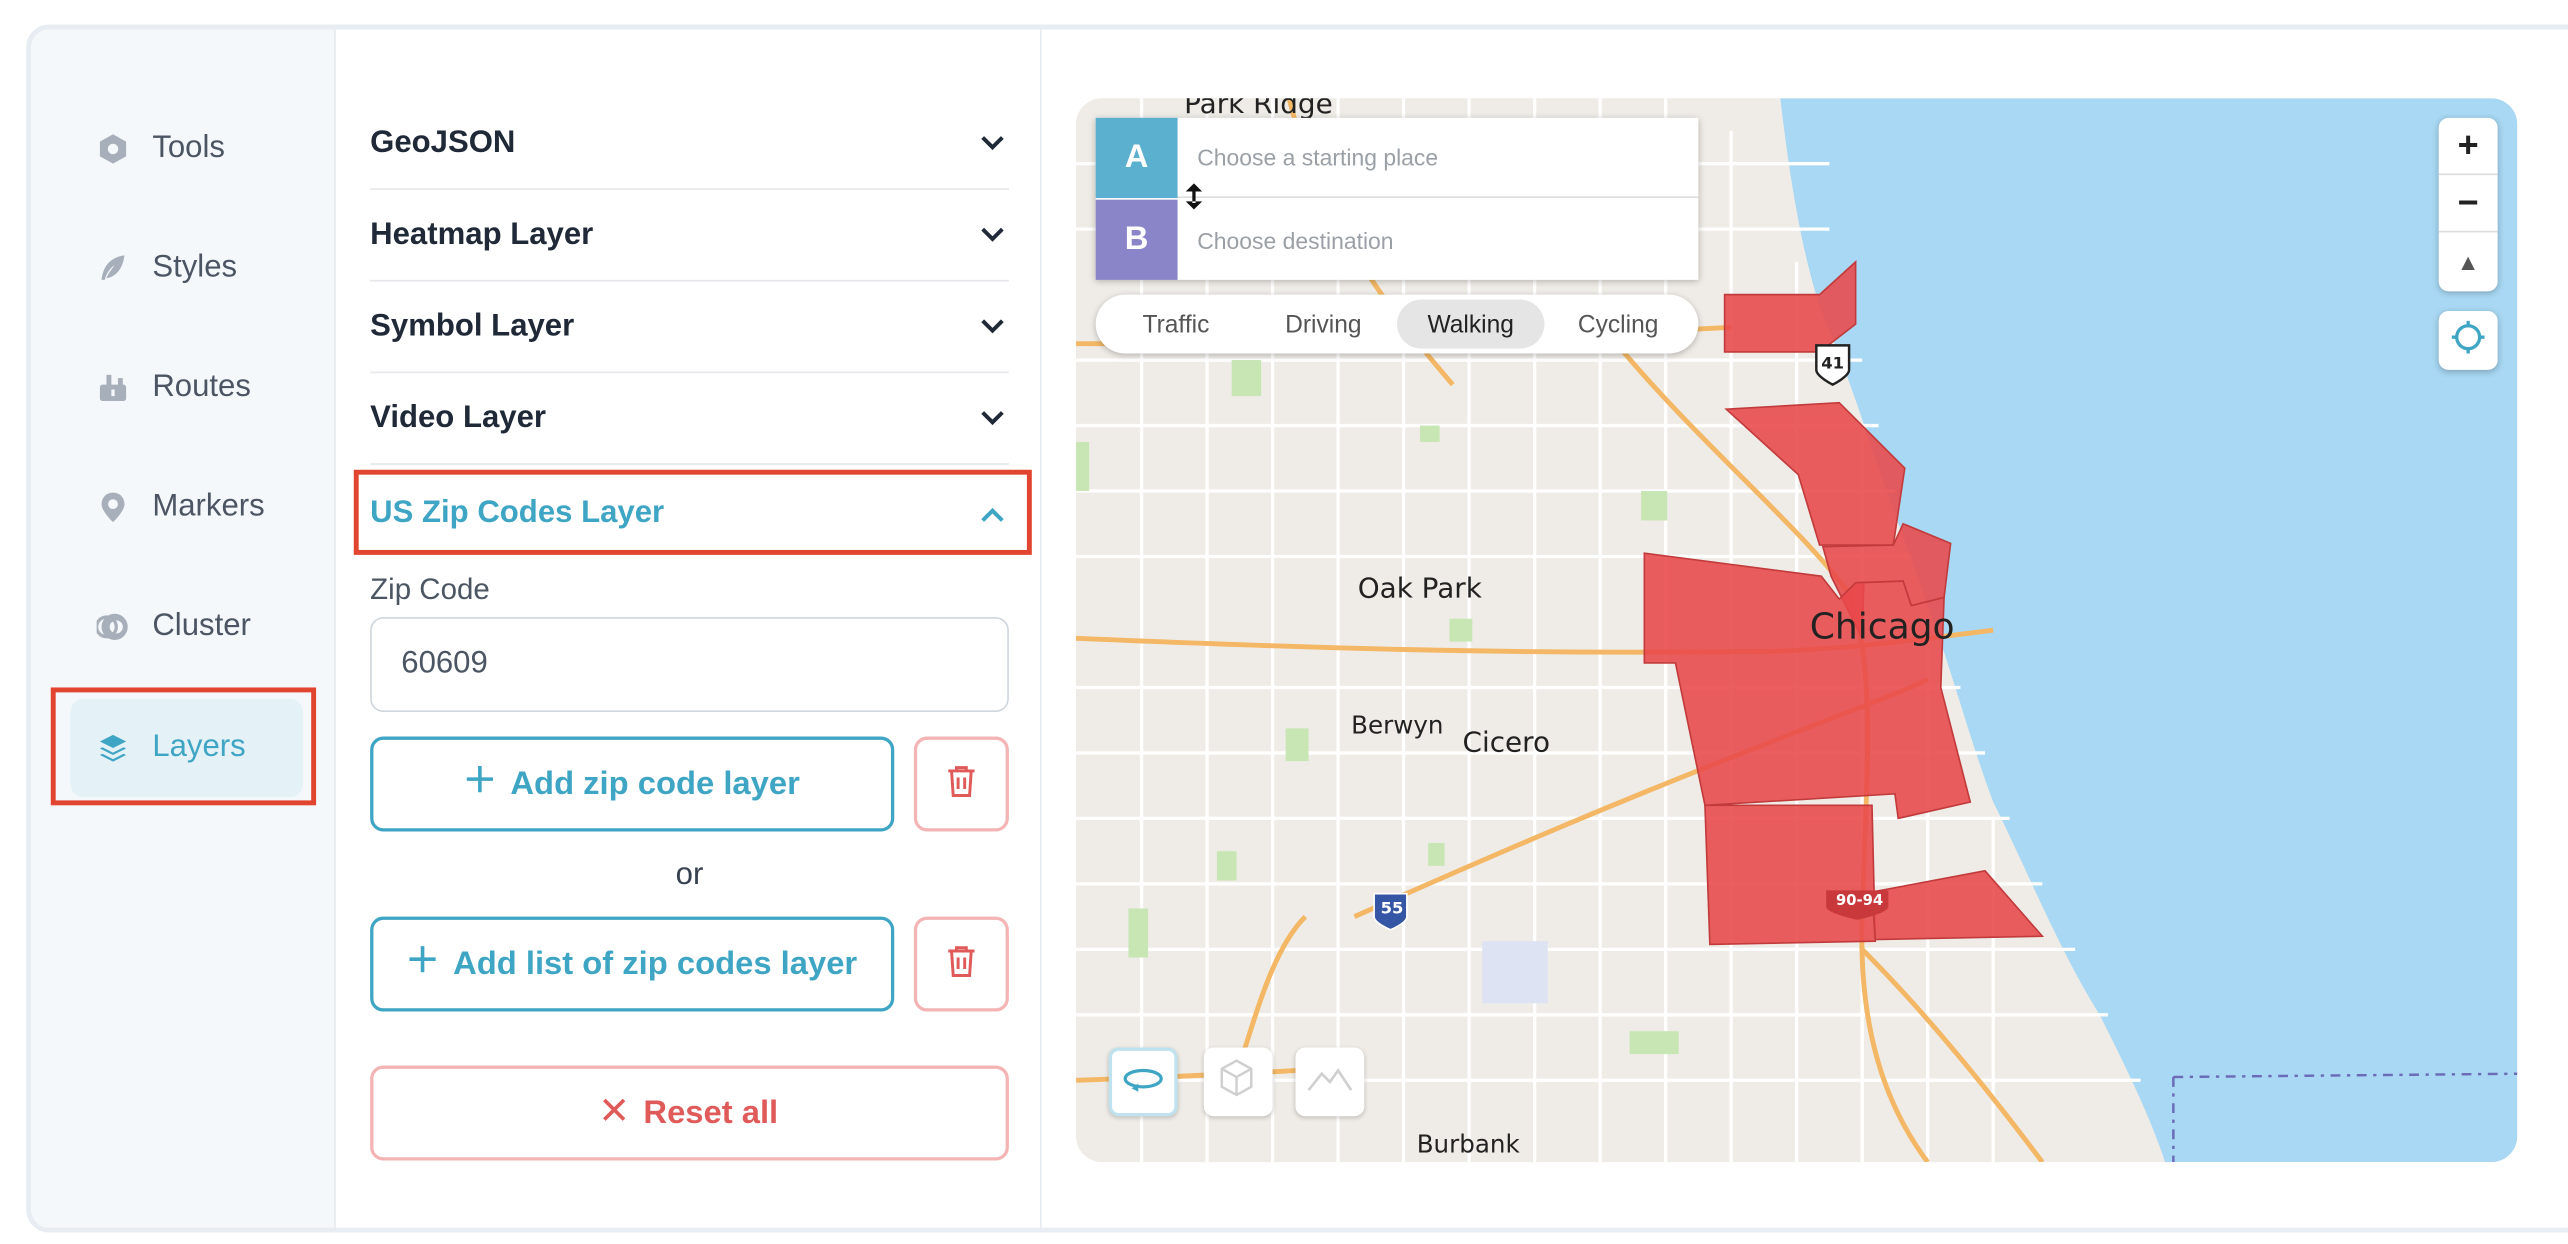 Image resolution: width=2568 pixels, height=1244 pixels. What do you see at coordinates (458, 417) in the screenshot?
I see `accordion-title: Video Layer` at bounding box center [458, 417].